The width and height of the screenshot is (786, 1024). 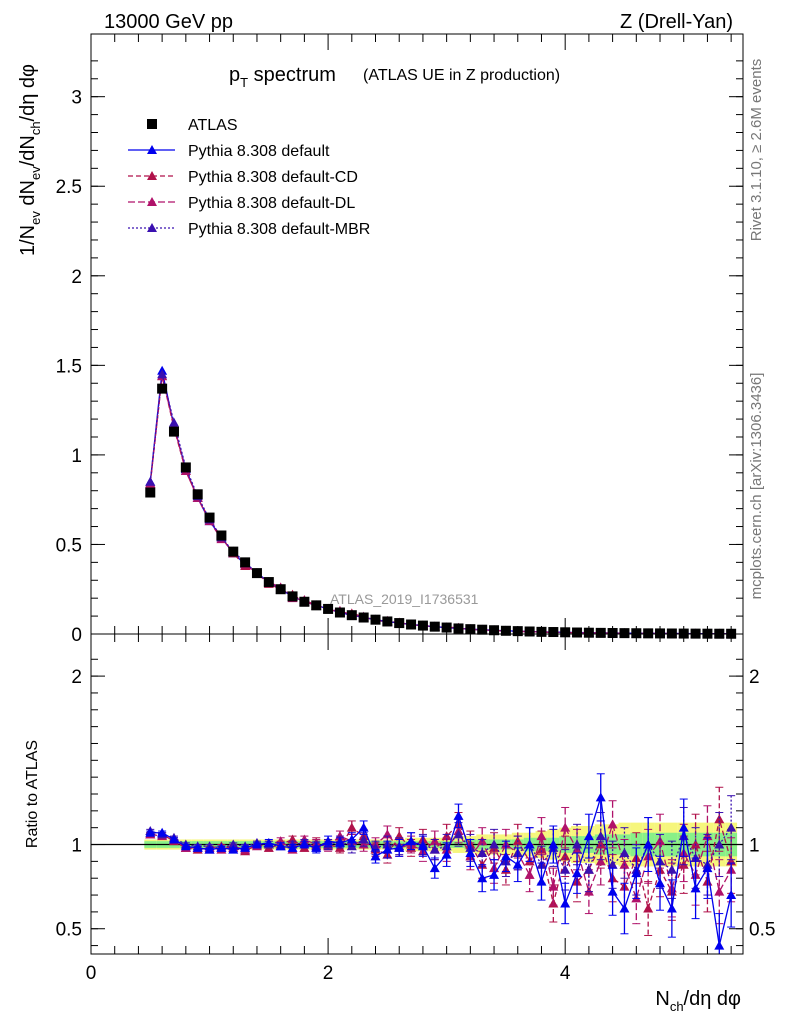 What do you see at coordinates (213, 125) in the screenshot?
I see `legend-label: ATLAS` at bounding box center [213, 125].